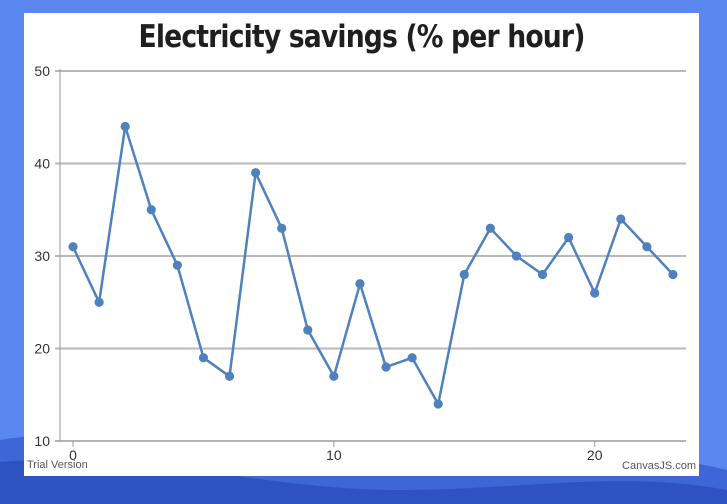  Describe the element at coordinates (42, 441) in the screenshot. I see `y-tick-label: 10` at that location.